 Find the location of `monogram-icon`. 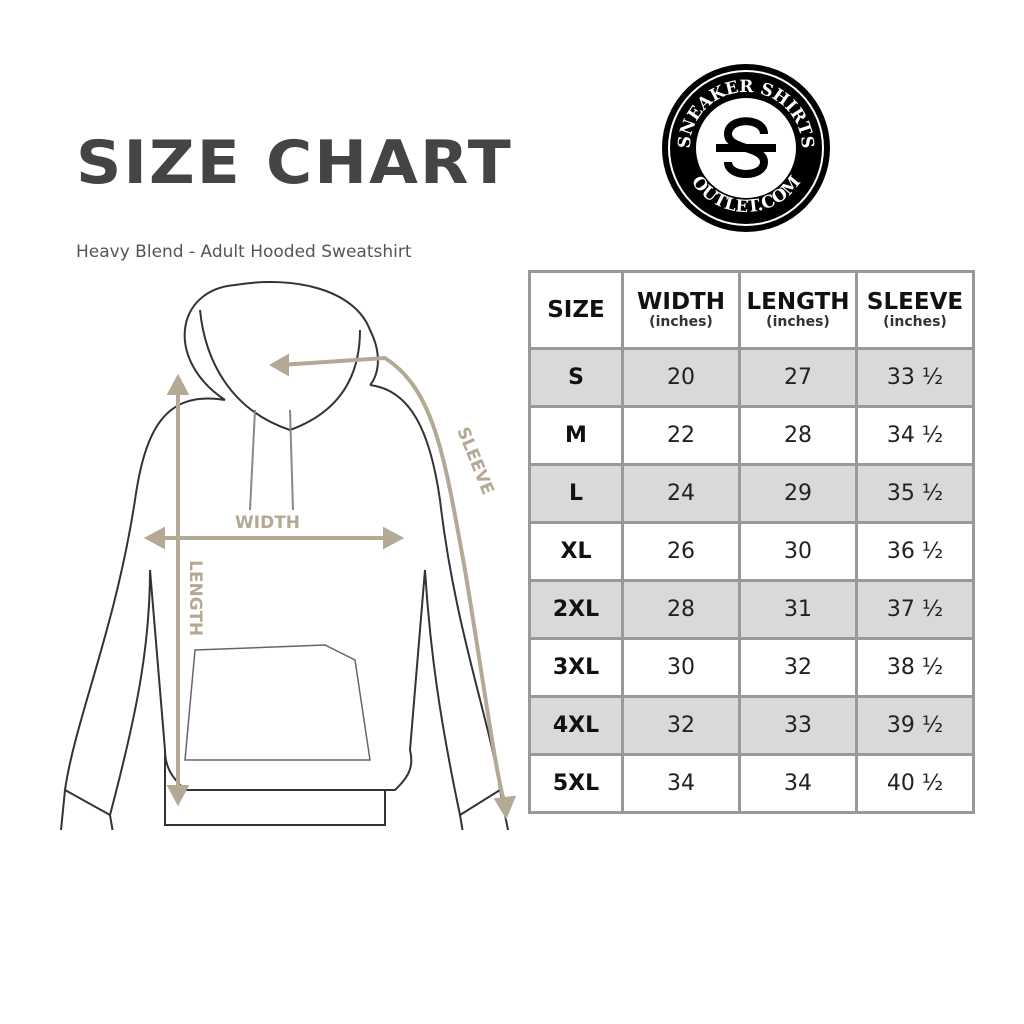

monogram-icon is located at coordinates (746, 147).